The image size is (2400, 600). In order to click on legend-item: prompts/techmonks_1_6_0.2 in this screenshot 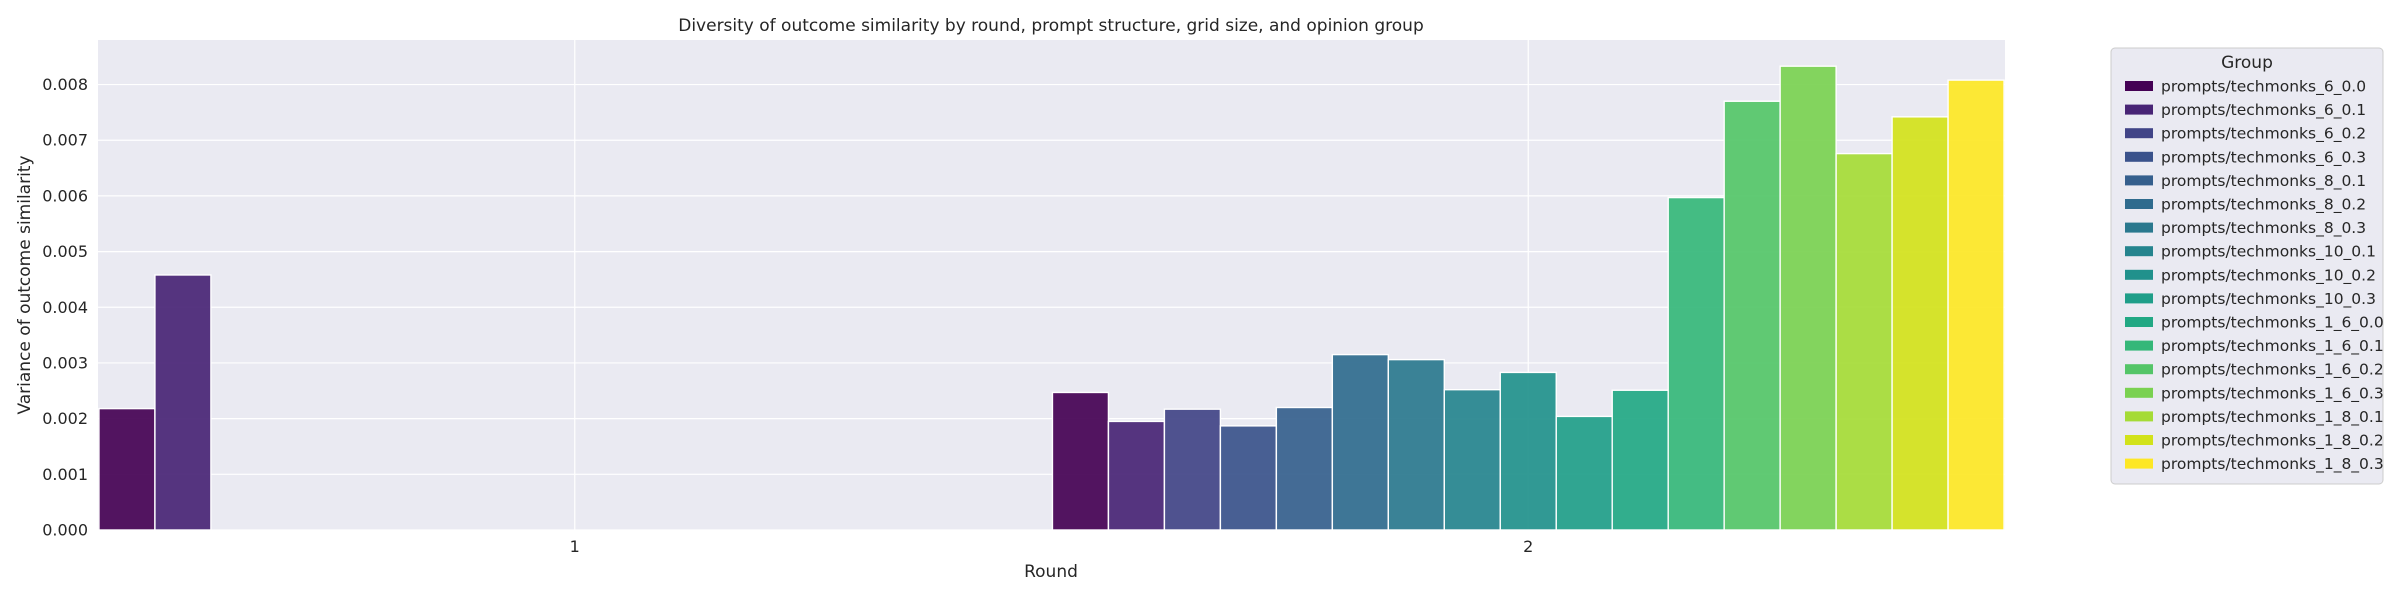, I will do `click(2254, 370)`.